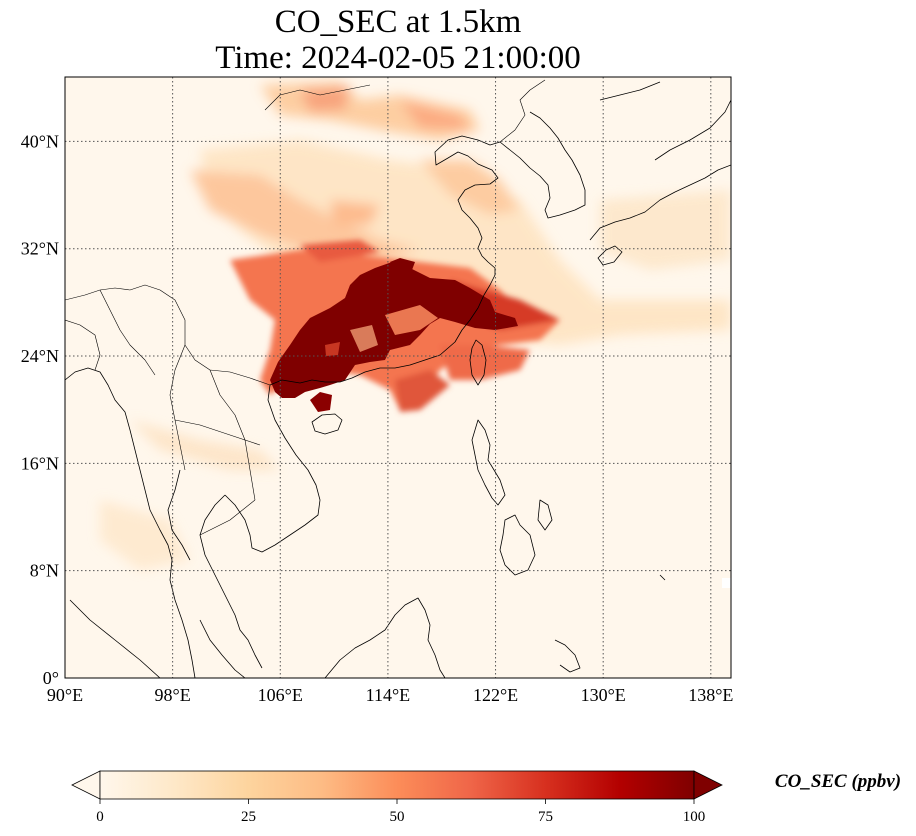 The image size is (916, 836). Describe the element at coordinates (173, 695) in the screenshot. I see `lon-tick-label: 98°E` at that location.